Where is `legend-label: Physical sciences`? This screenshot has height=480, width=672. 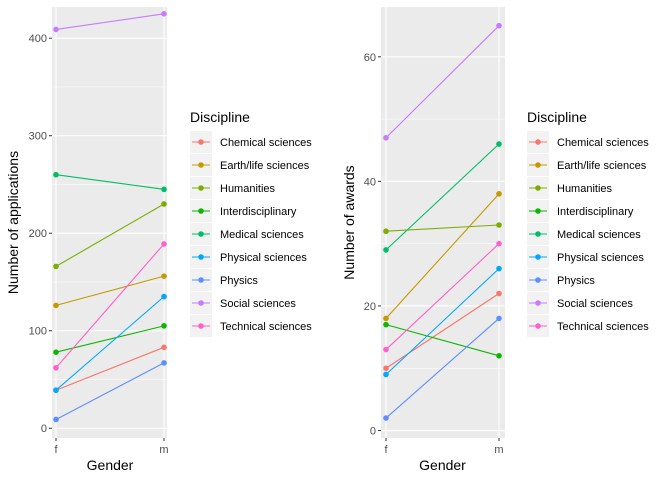 legend-label: Physical sciences is located at coordinates (263, 258).